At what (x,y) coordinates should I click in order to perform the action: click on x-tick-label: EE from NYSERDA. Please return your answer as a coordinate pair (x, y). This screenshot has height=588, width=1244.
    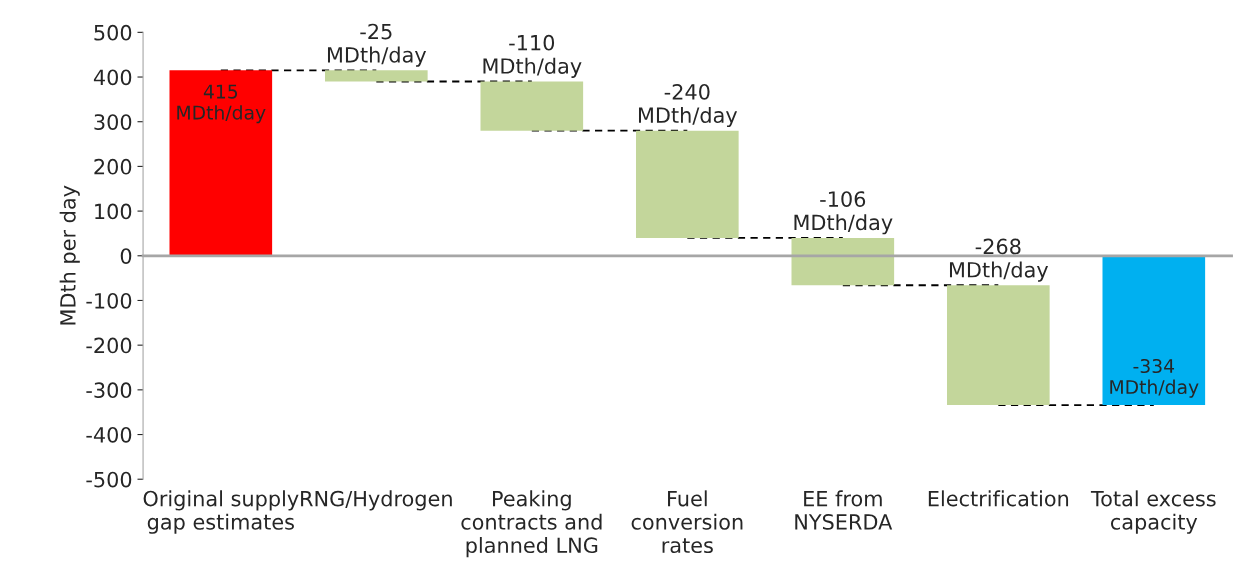
    Looking at the image, I should click on (844, 510).